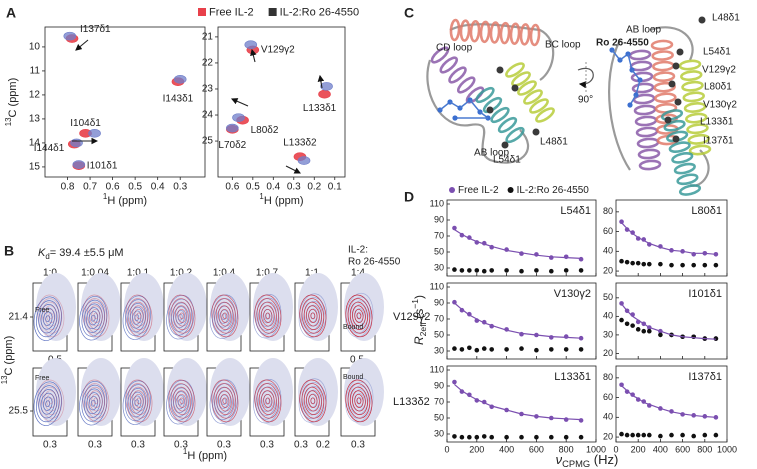  What do you see at coordinates (138, 273) in the screenshot?
I see `ratio-label: 1:0.1` at bounding box center [138, 273].